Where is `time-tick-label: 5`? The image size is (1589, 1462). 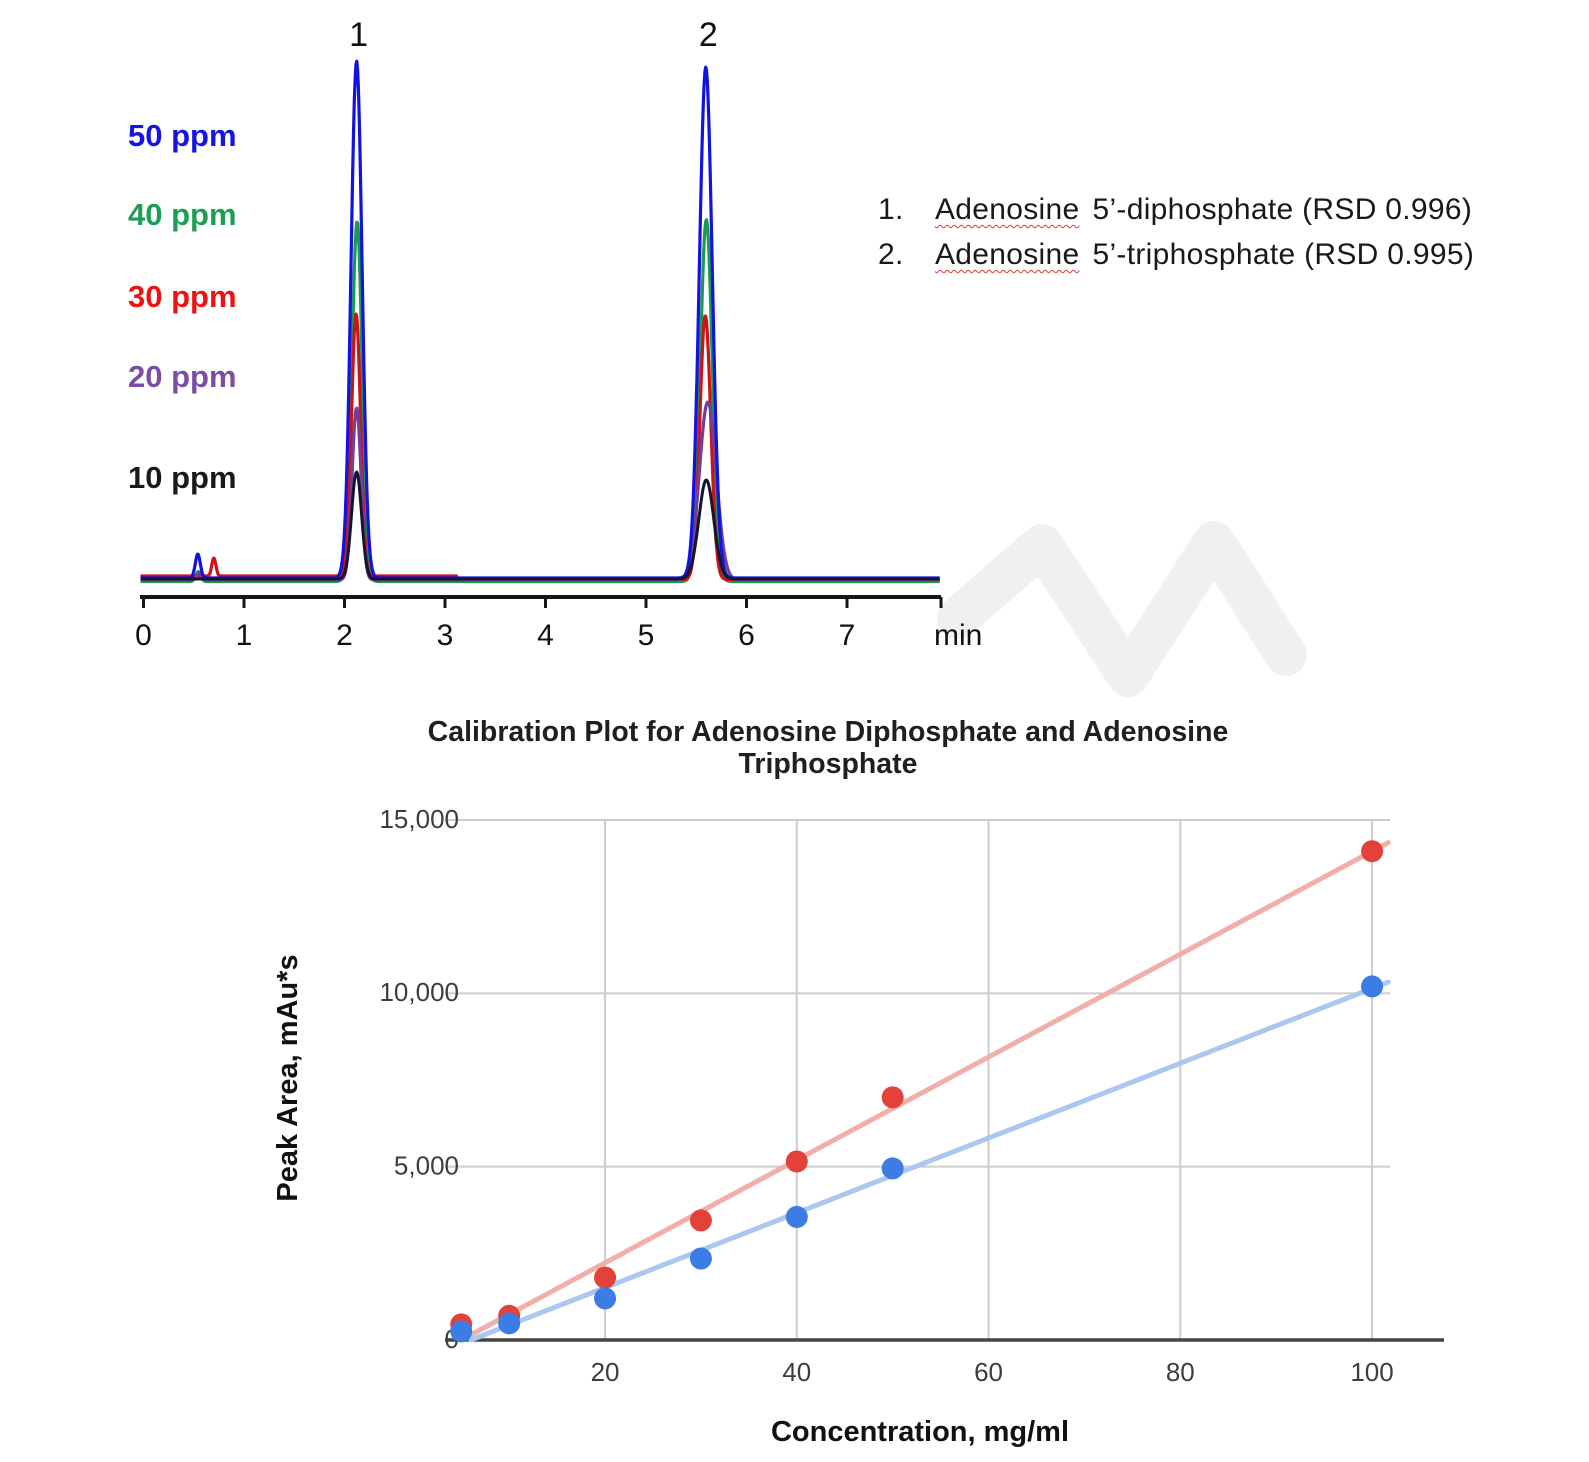 time-tick-label: 5 is located at coordinates (646, 635).